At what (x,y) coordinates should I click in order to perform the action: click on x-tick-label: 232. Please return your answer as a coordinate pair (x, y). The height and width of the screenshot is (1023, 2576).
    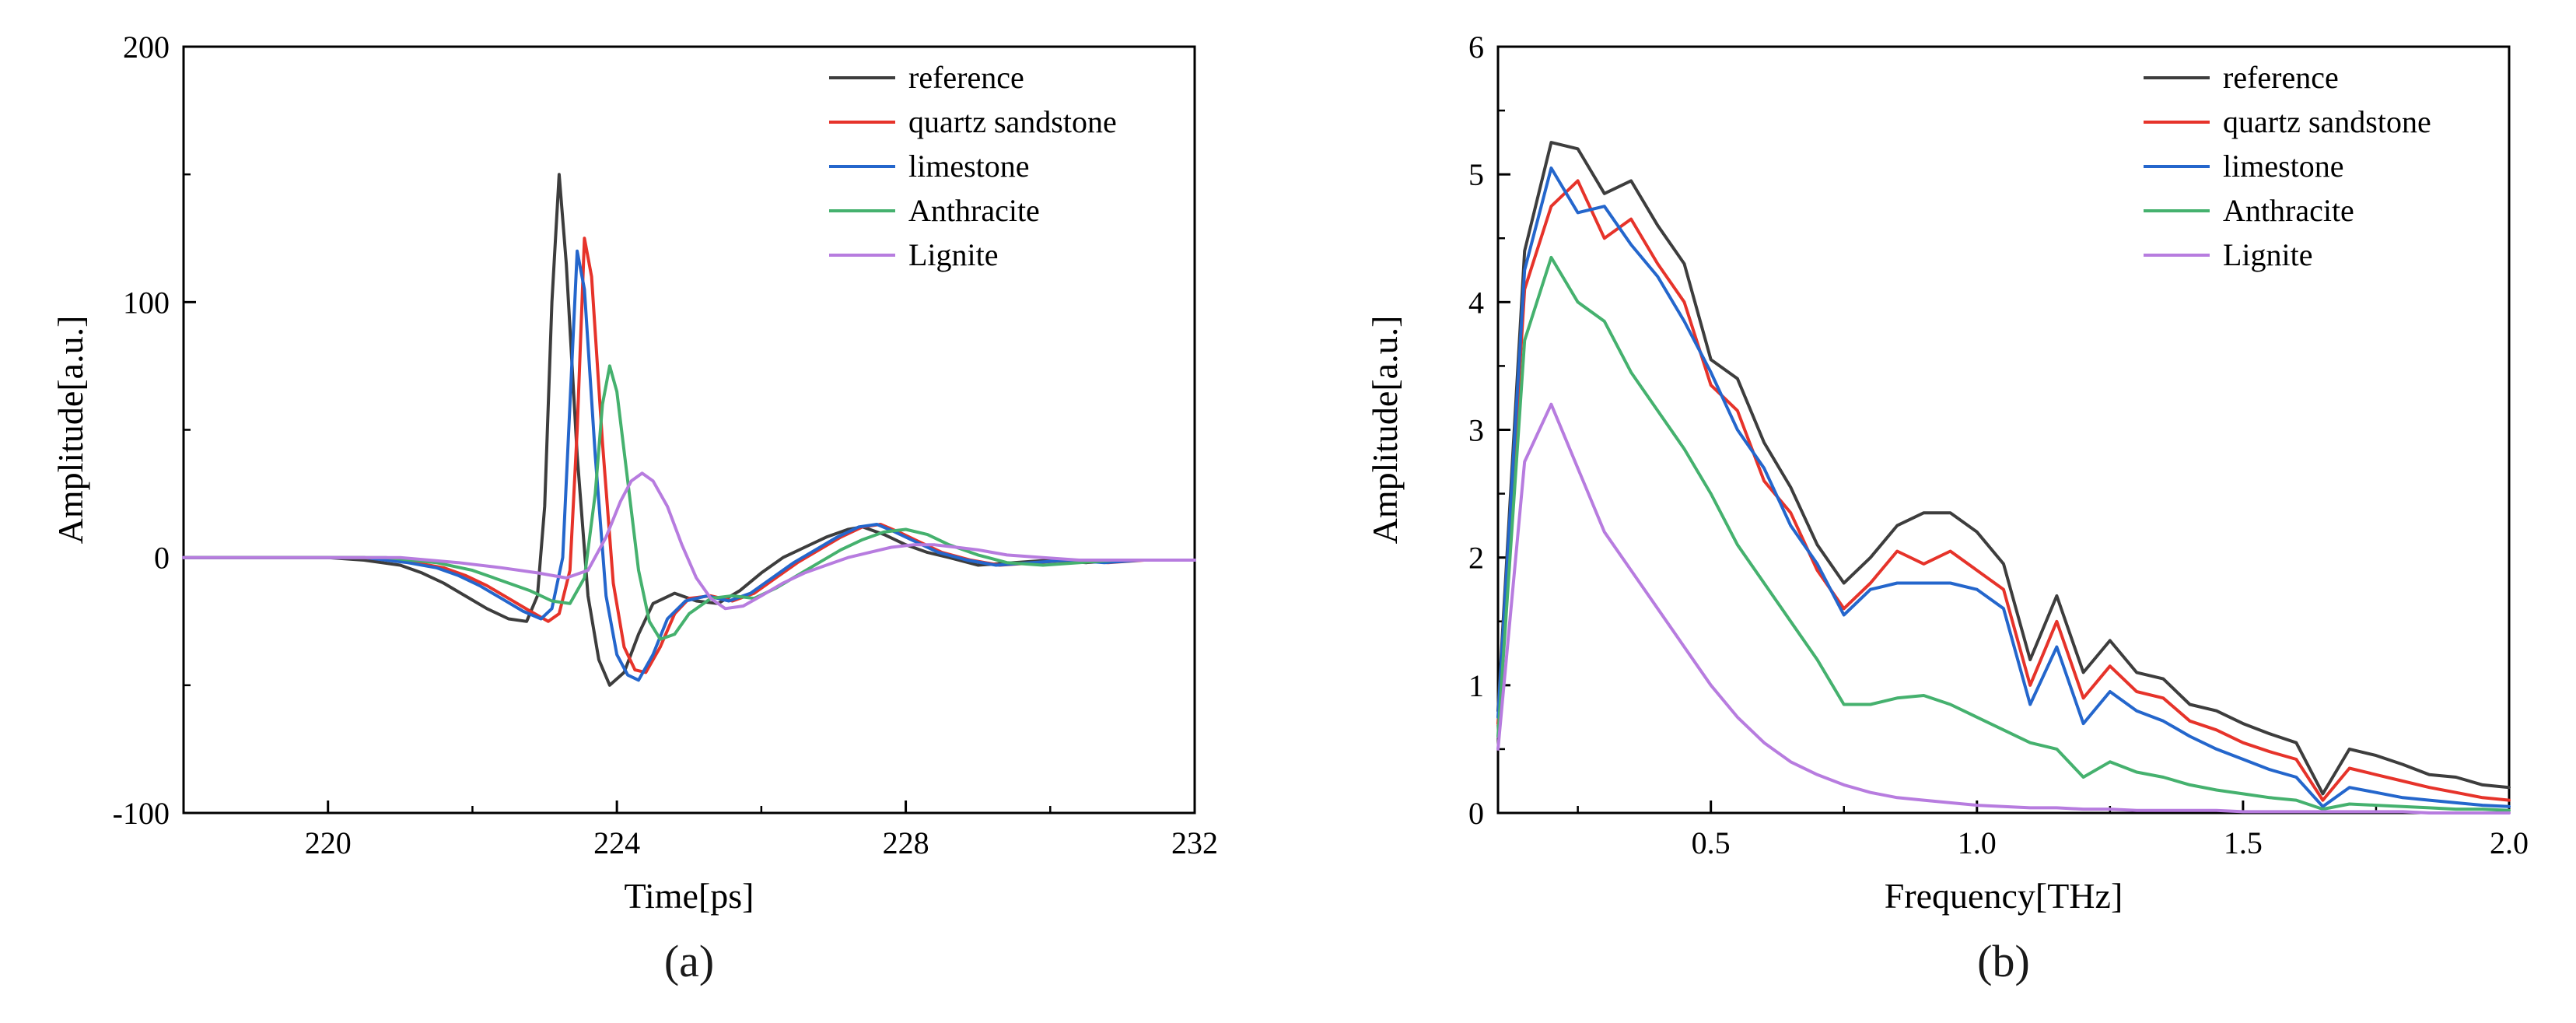
    Looking at the image, I should click on (1195, 842).